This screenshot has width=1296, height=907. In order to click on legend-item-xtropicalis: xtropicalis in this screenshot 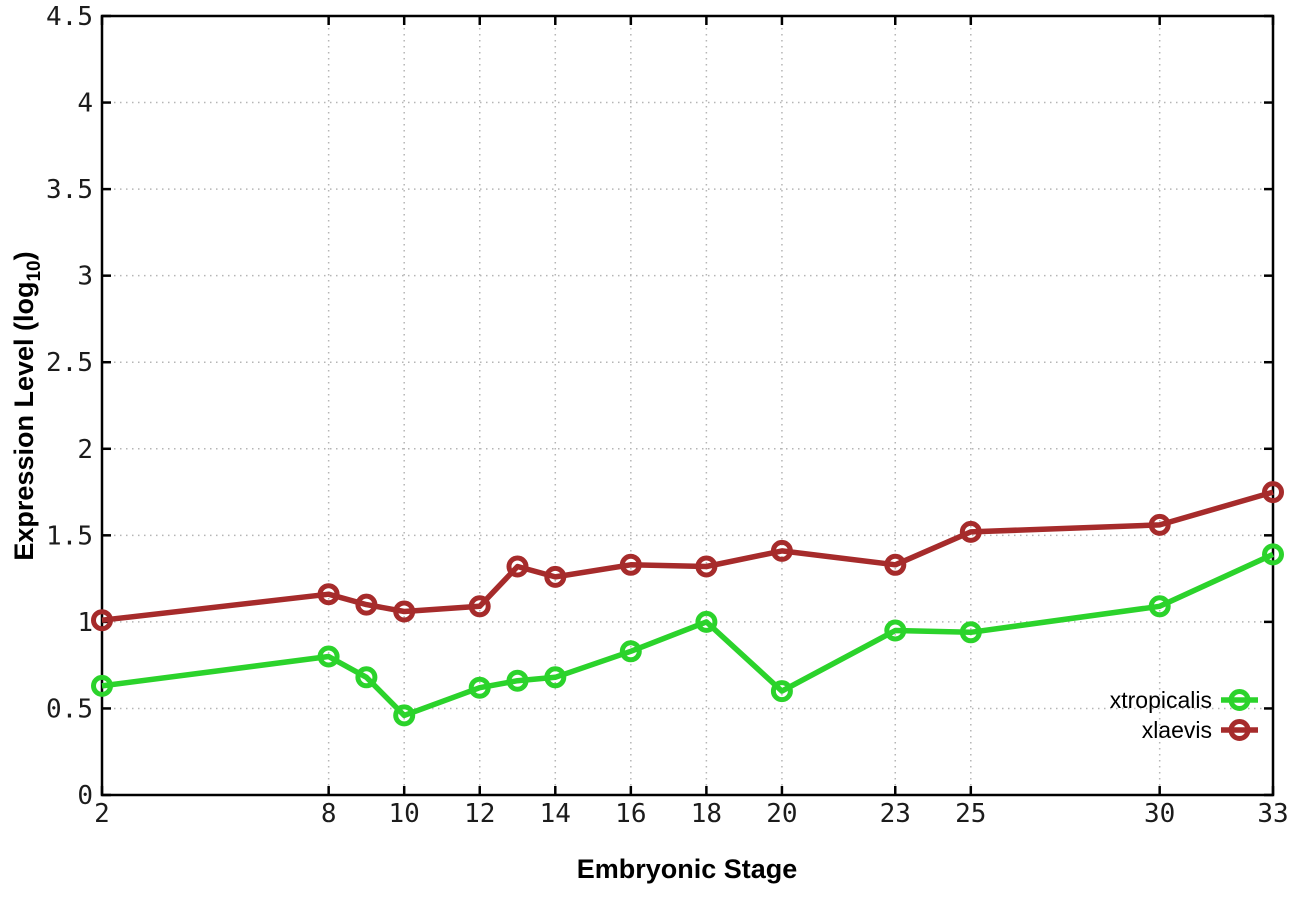, I will do `click(1184, 700)`.